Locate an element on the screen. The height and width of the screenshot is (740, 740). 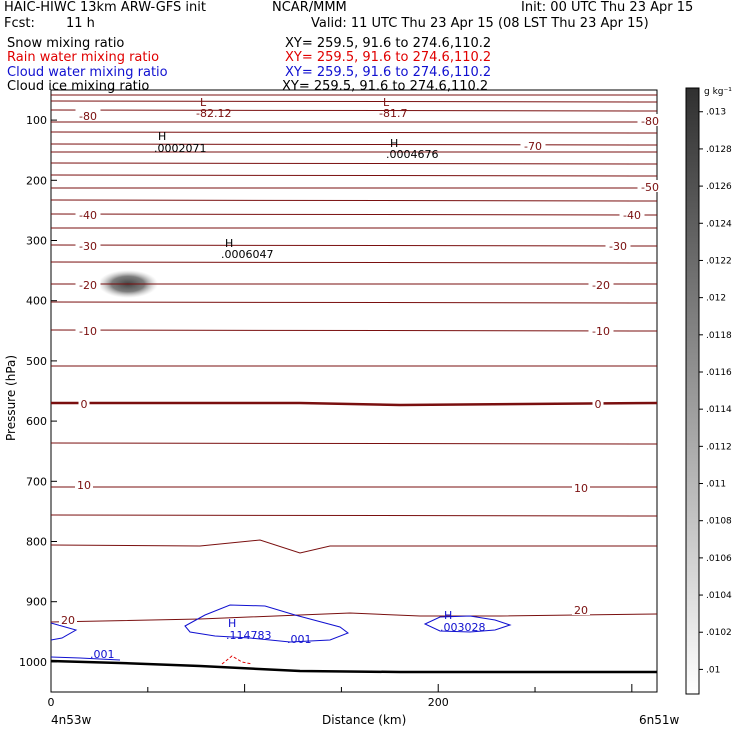
colorbar-label: .0104 is located at coordinates (719, 596).